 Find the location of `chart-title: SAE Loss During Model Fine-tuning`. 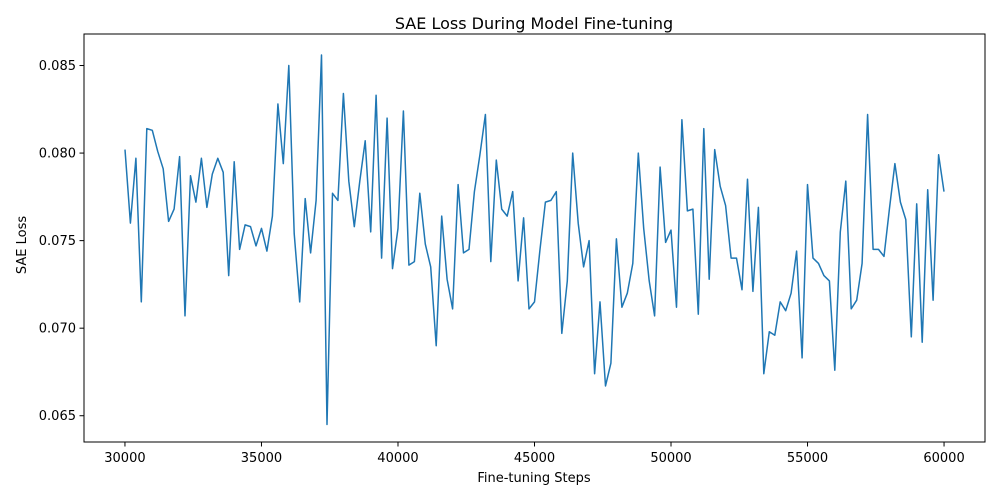

chart-title: SAE Loss During Model Fine-tuning is located at coordinates (534, 23).